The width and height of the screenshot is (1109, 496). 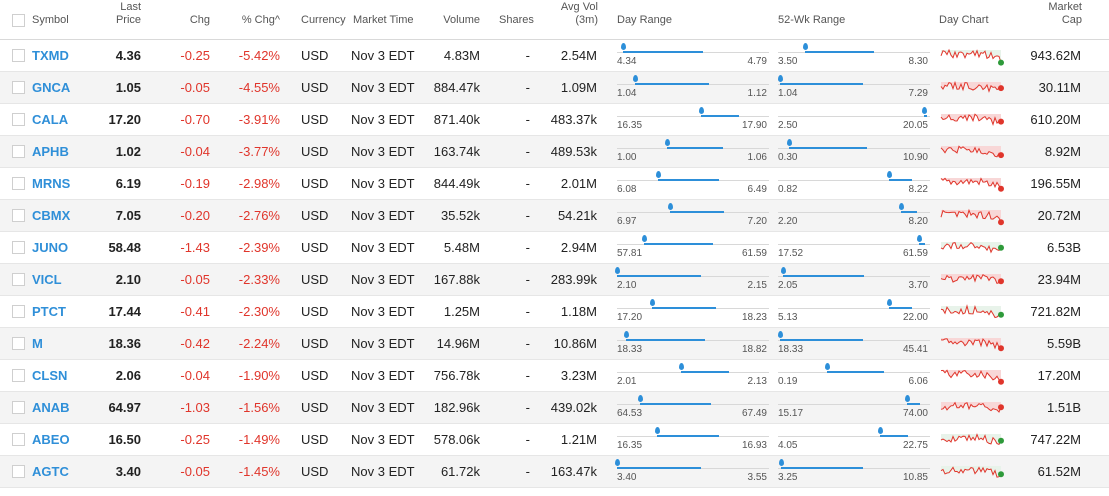 What do you see at coordinates (1059, 279) in the screenshot?
I see `market-cap: 23.94M` at bounding box center [1059, 279].